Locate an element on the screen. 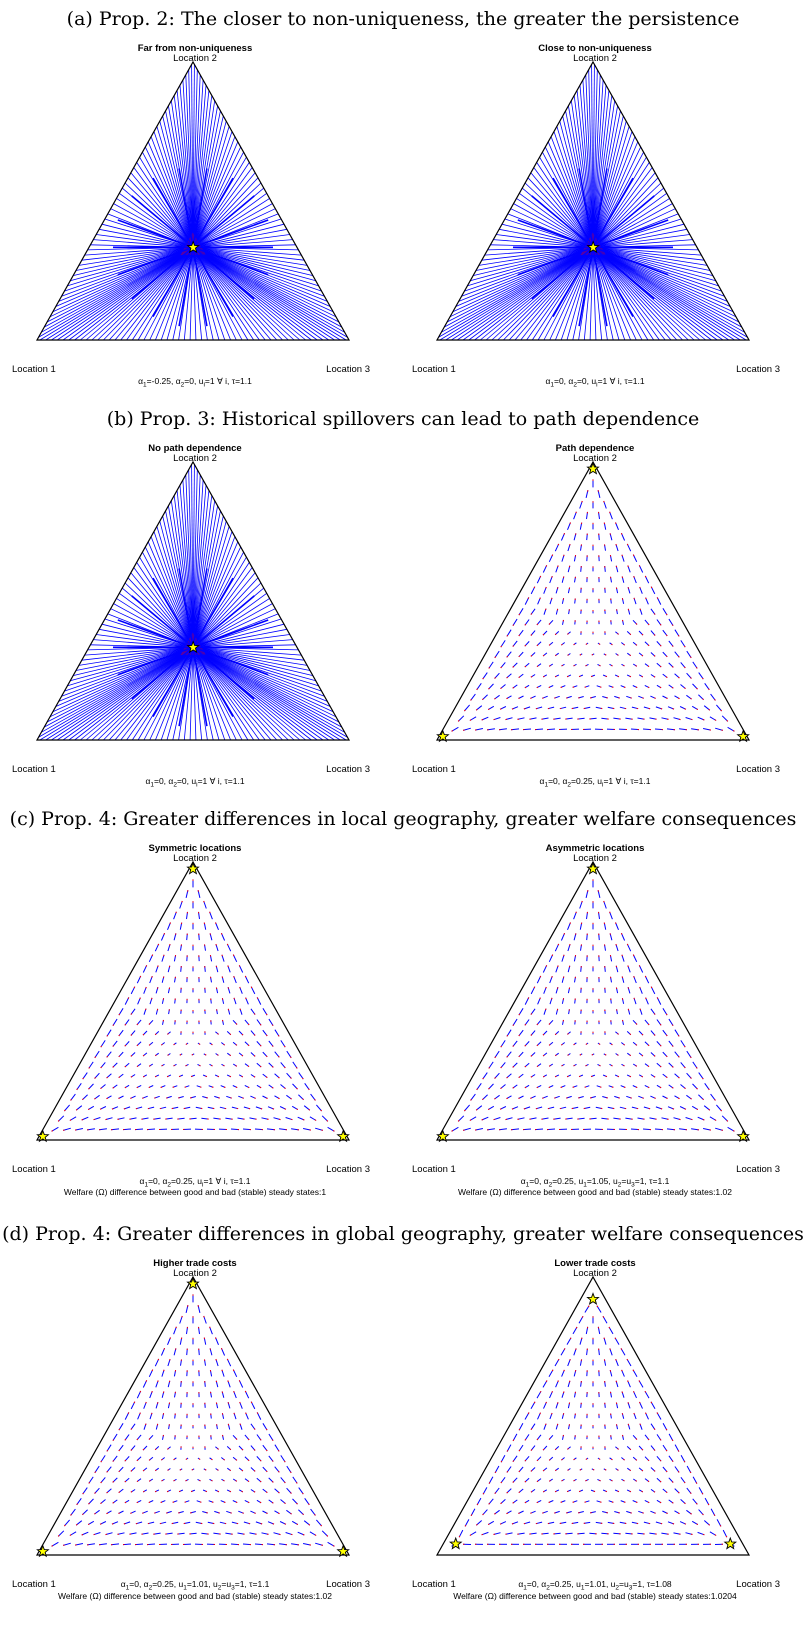 The image size is (806, 1635). flow-arrow is located at coordinates (515, 1022).